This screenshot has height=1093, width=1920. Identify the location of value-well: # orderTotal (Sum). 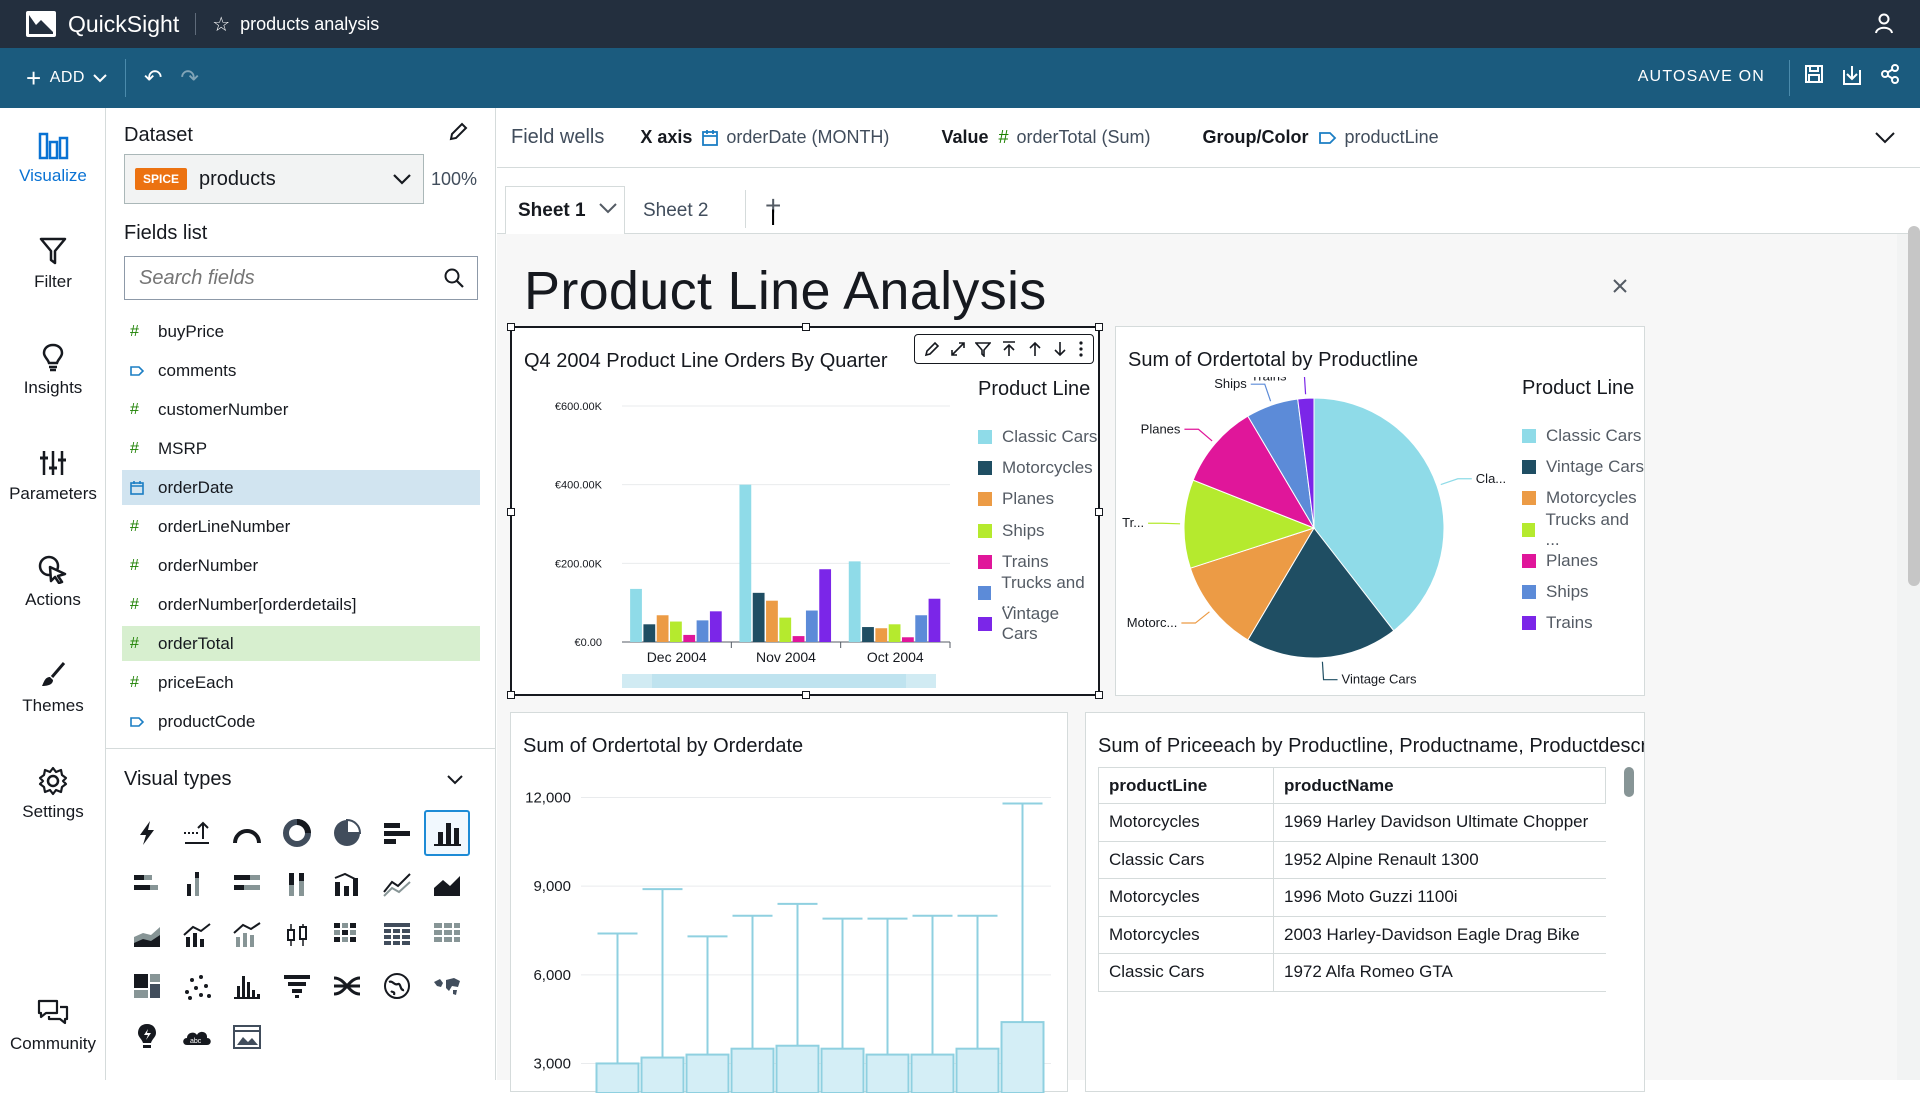
(1074, 137).